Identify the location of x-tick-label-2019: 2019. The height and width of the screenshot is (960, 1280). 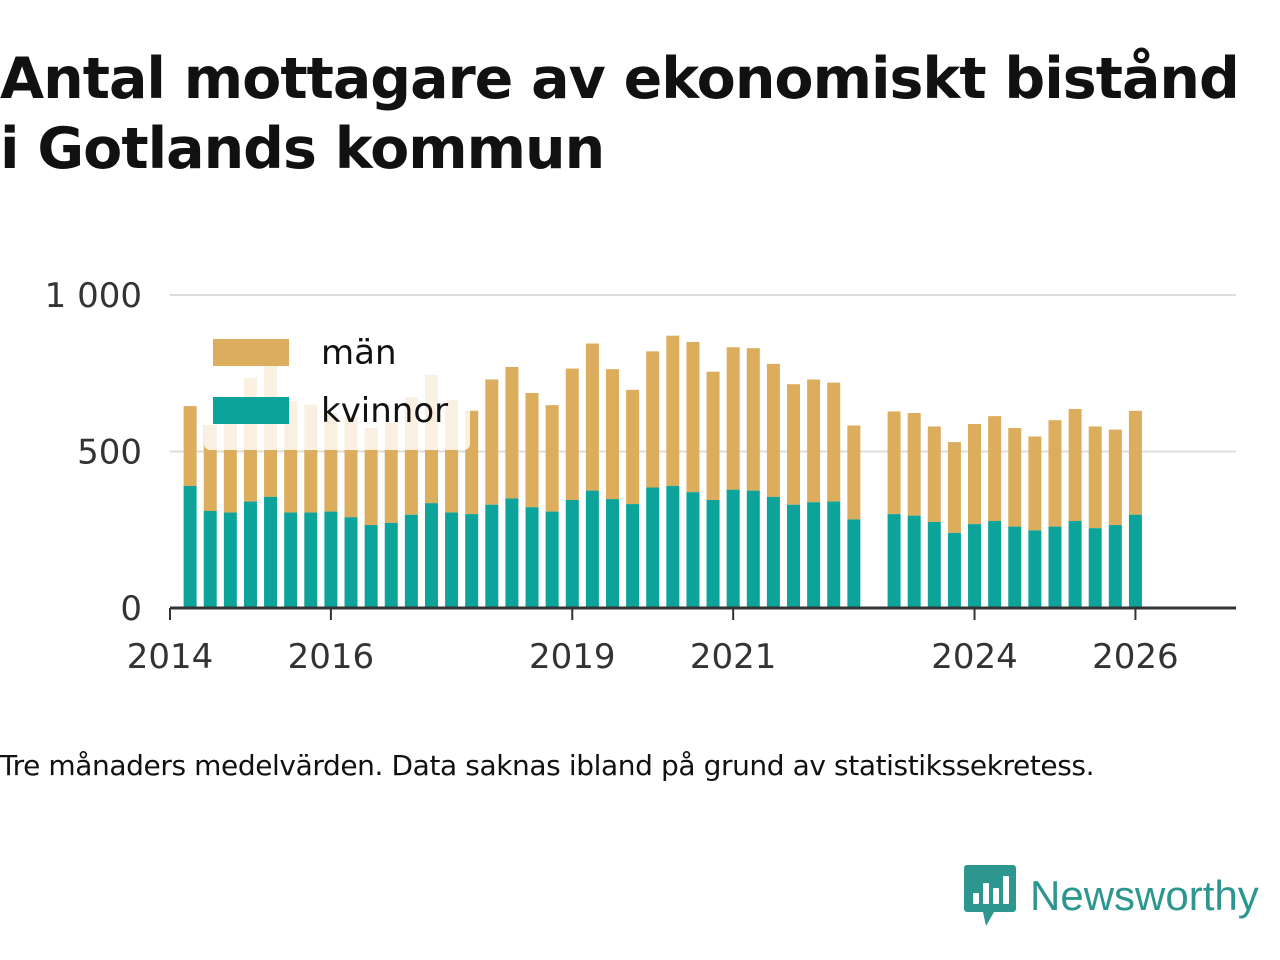
(572, 657).